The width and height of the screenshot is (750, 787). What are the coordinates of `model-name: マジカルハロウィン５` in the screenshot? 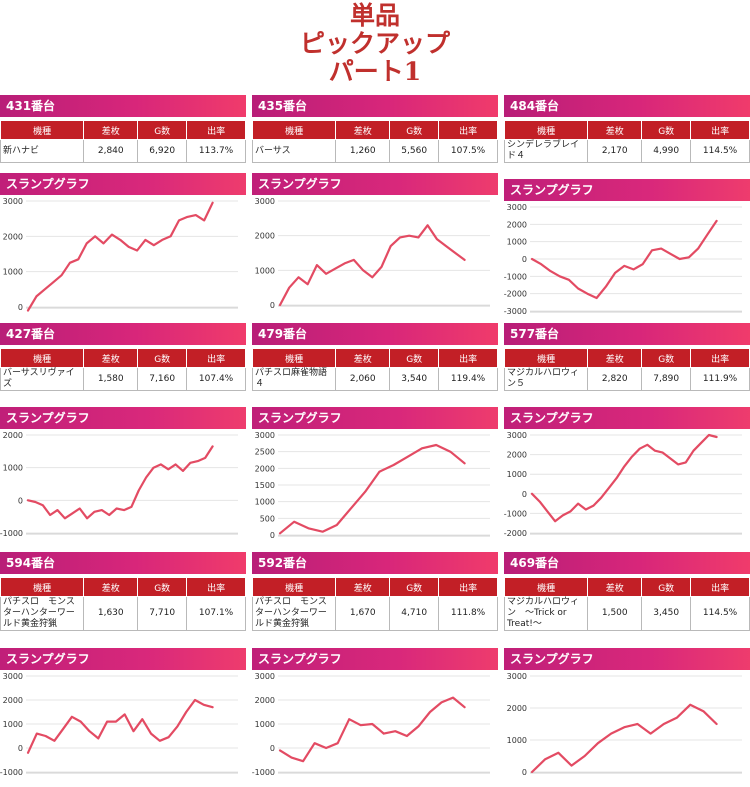 It's located at (546, 379).